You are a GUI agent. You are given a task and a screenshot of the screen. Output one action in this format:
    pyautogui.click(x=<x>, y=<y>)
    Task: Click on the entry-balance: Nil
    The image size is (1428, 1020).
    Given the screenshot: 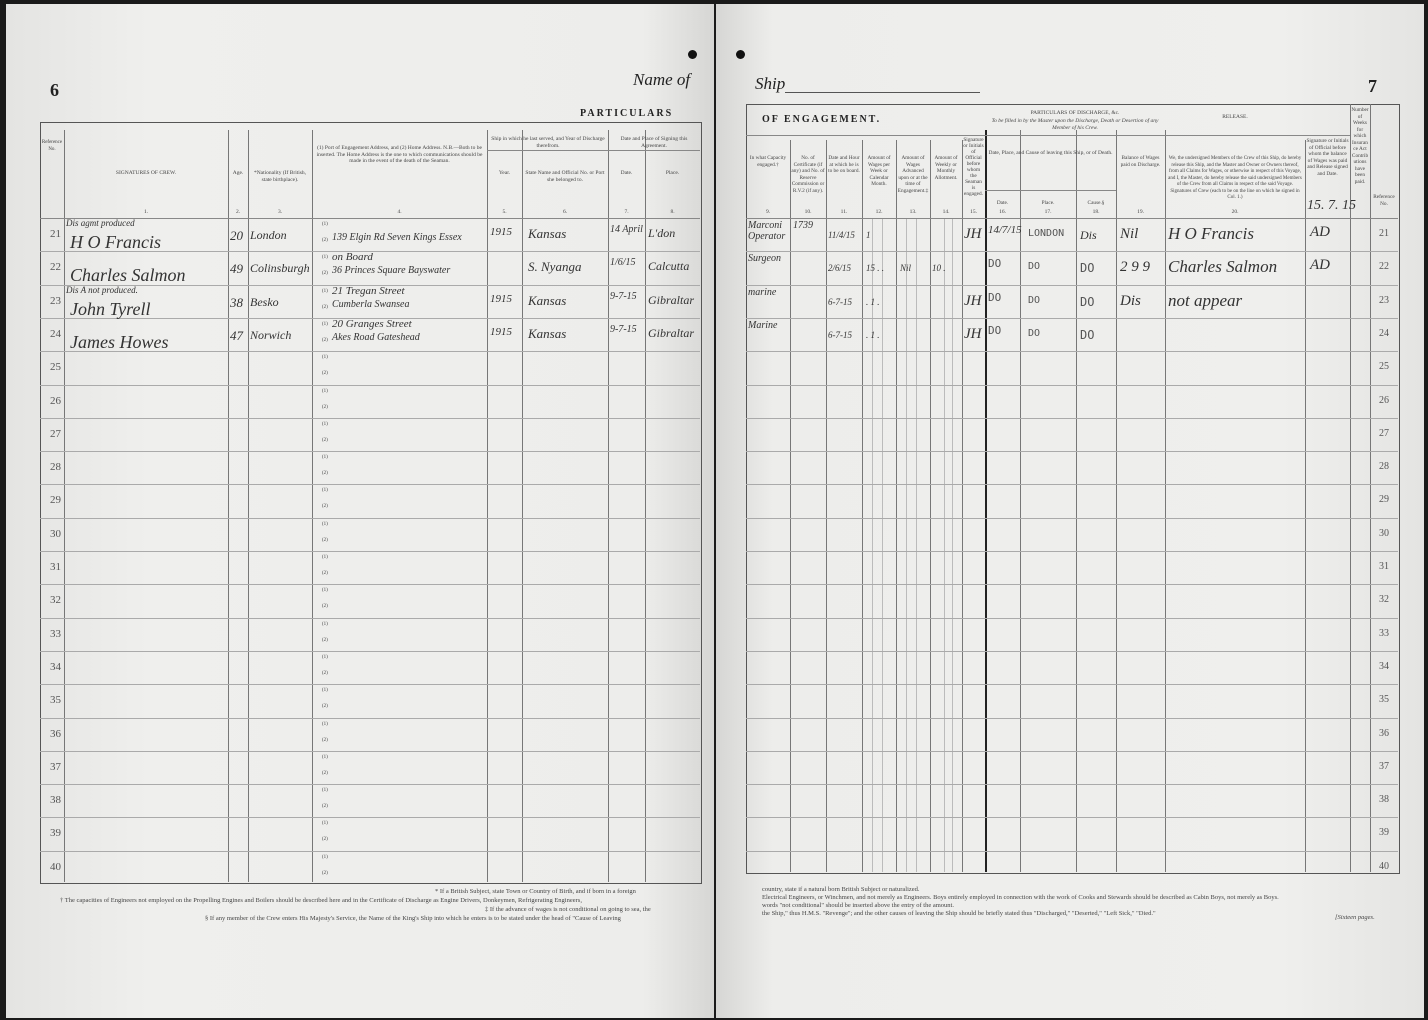 What is the action you would take?
    pyautogui.click(x=1129, y=234)
    